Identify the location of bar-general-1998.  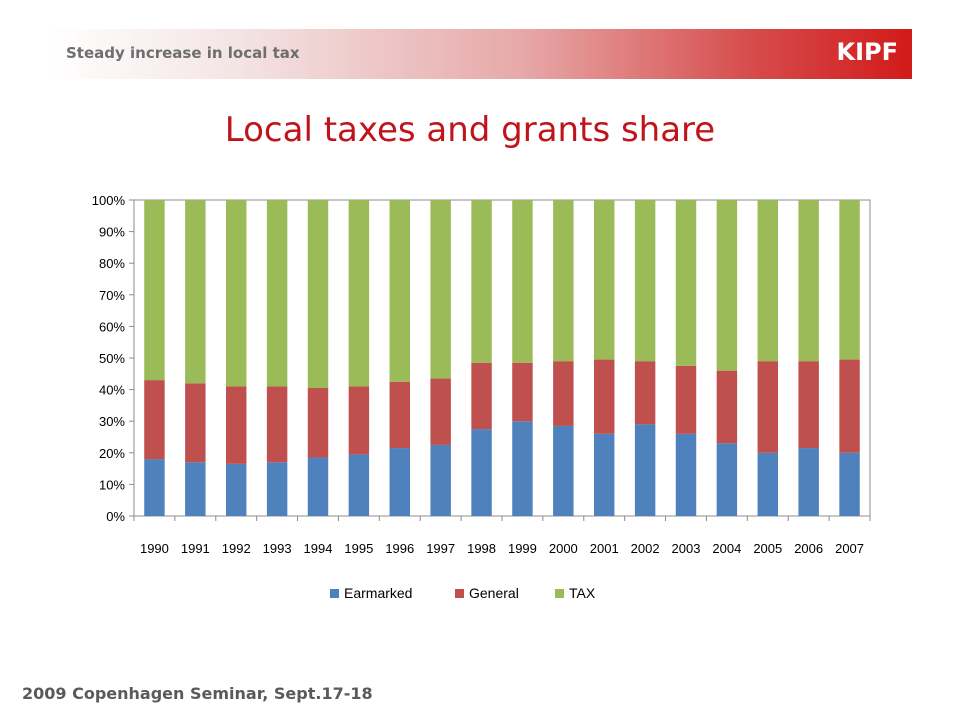
(481, 396).